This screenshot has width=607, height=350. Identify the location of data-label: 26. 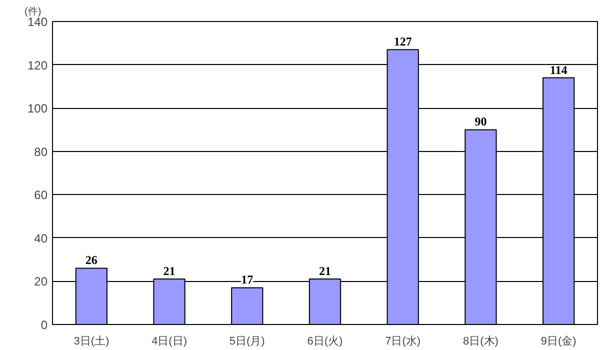
(91, 260).